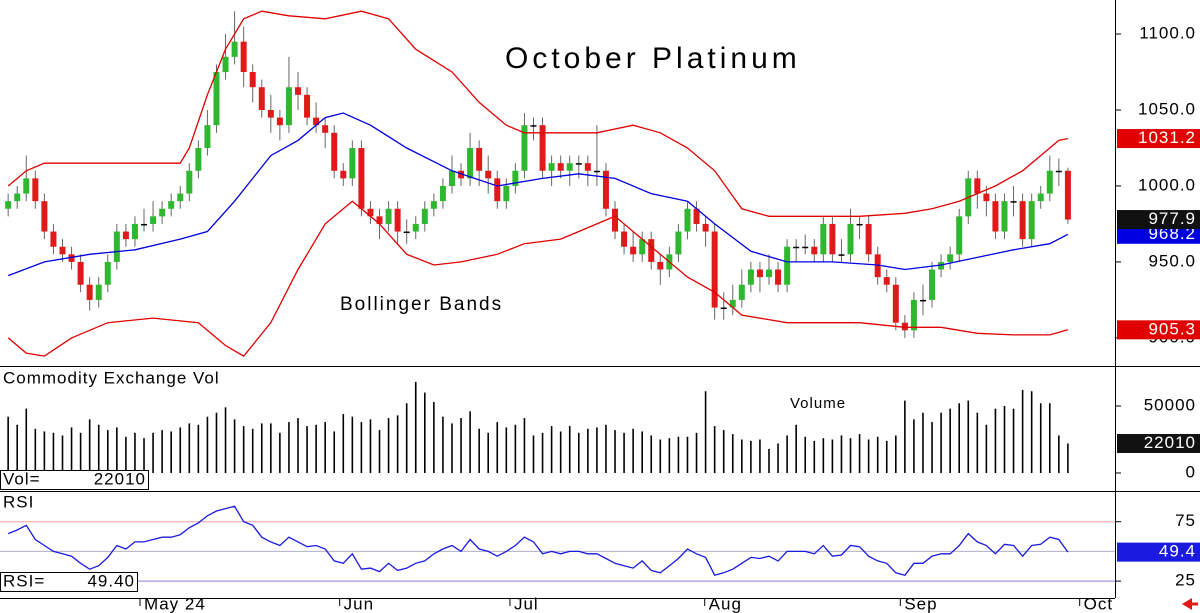 This screenshot has width=1200, height=613. What do you see at coordinates (1167, 33) in the screenshot?
I see `y-tick-label: 1100.0` at bounding box center [1167, 33].